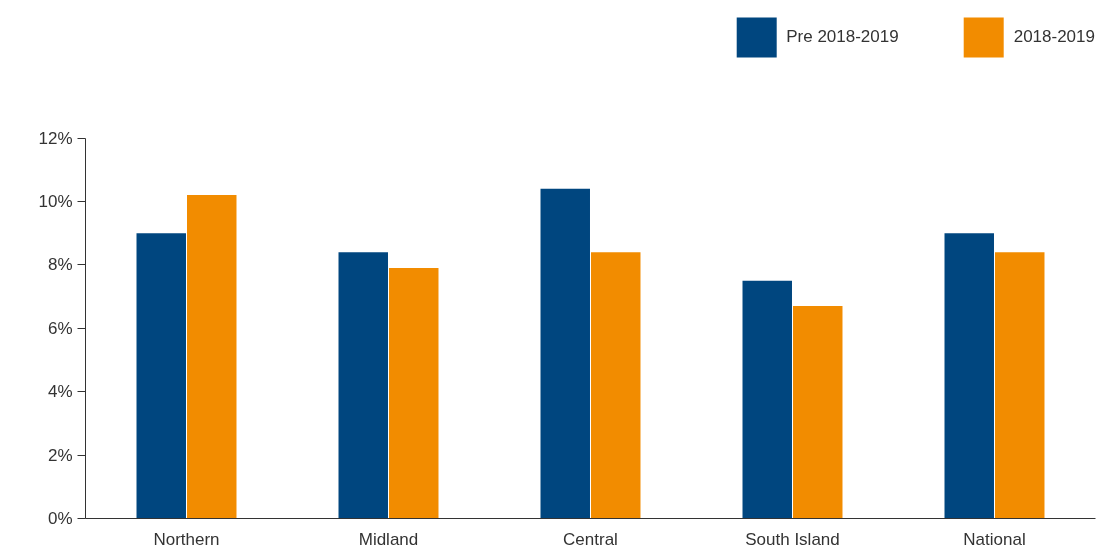  I want to click on legend-label: Pre 2018-2019, so click(842, 37).